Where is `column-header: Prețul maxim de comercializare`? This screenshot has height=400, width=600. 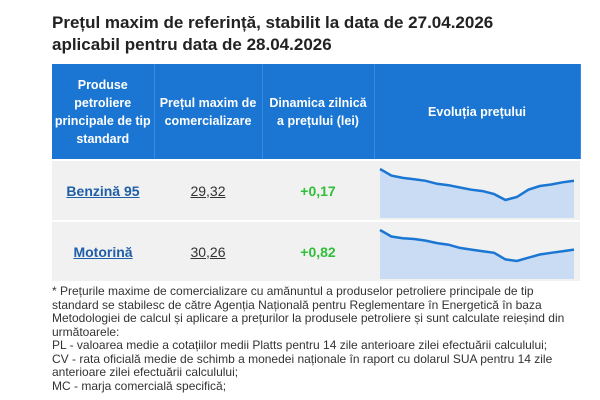
column-header: Prețul maxim de comercializare is located at coordinates (208, 112).